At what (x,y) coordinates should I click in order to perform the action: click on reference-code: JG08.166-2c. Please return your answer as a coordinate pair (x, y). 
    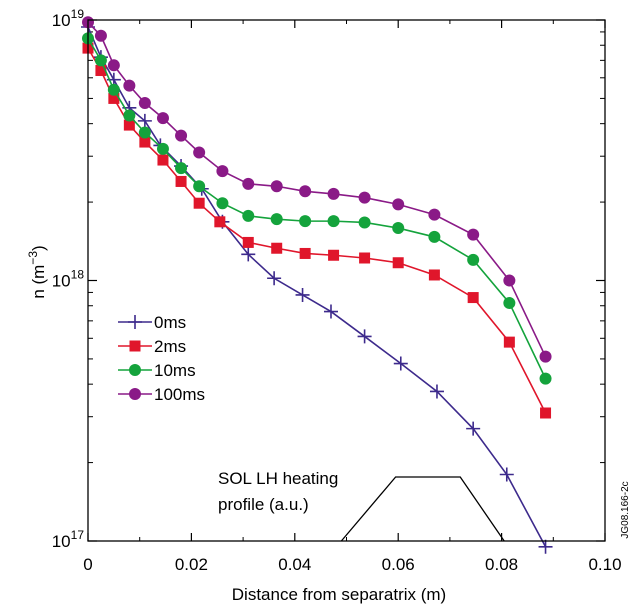
    Looking at the image, I should click on (625, 509).